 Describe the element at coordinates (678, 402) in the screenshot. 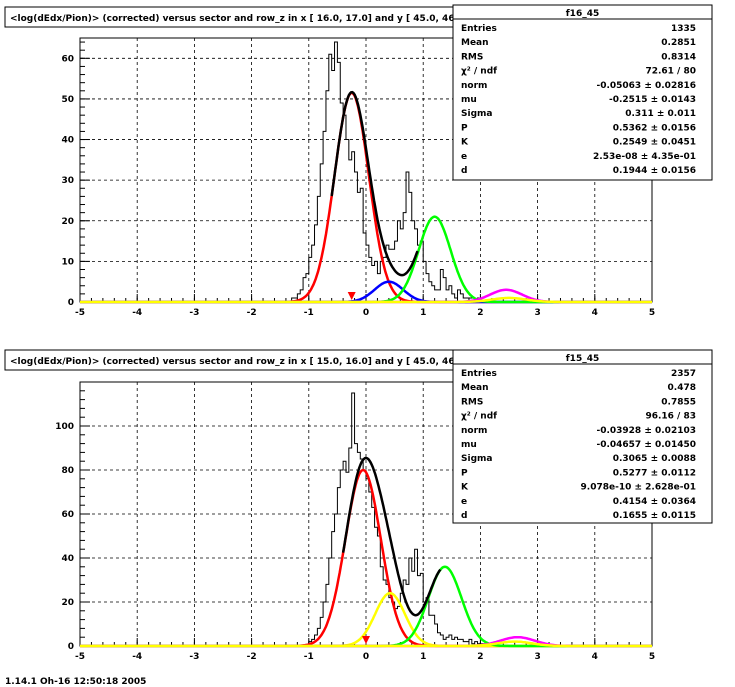

I see `stats-value: 0.7855` at that location.